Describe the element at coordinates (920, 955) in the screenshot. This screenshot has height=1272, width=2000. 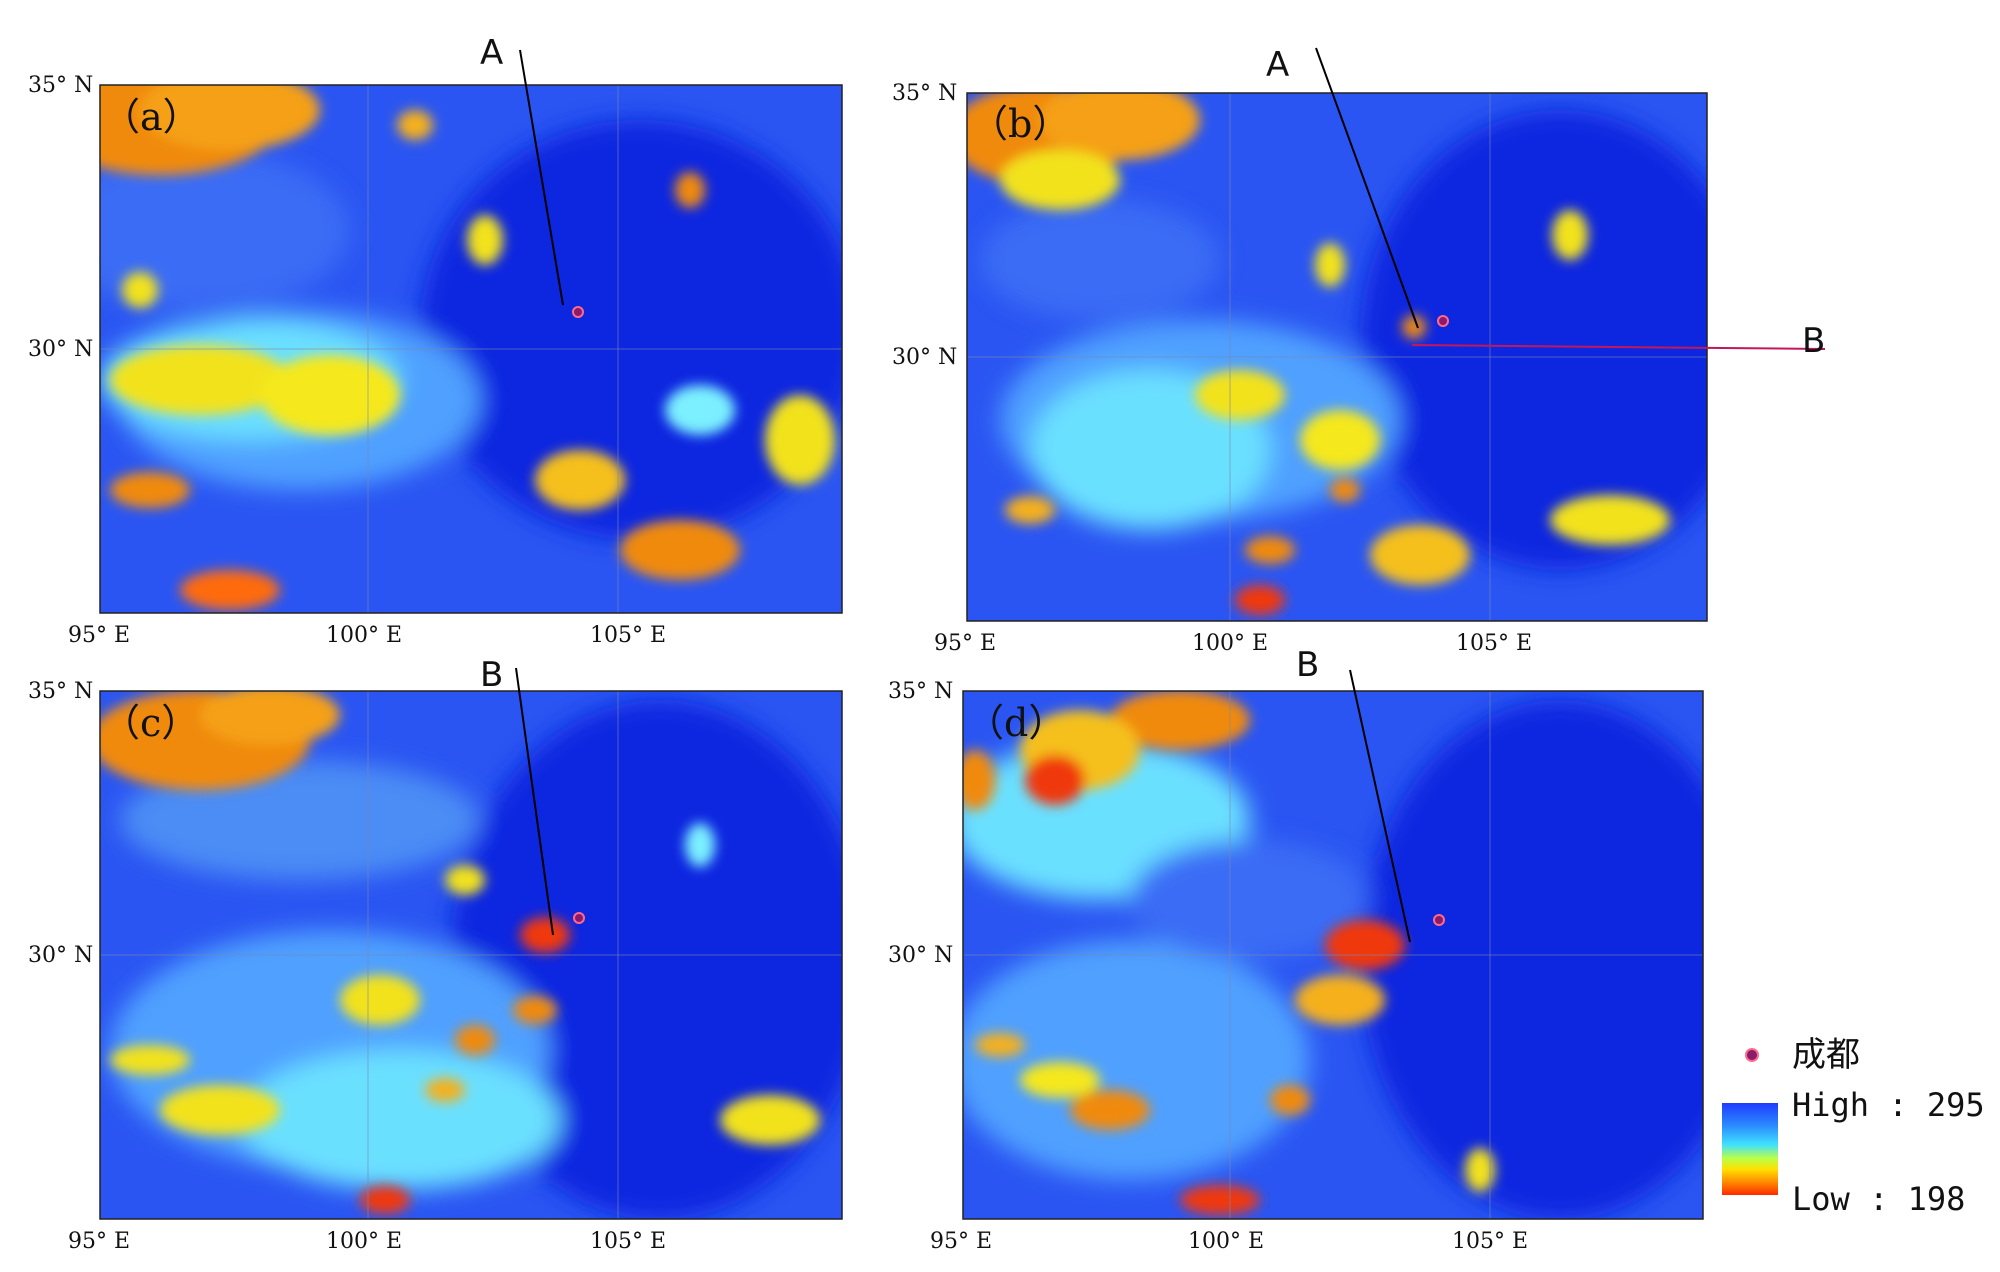
I see `panel-d-lat-30: 30° N` at that location.